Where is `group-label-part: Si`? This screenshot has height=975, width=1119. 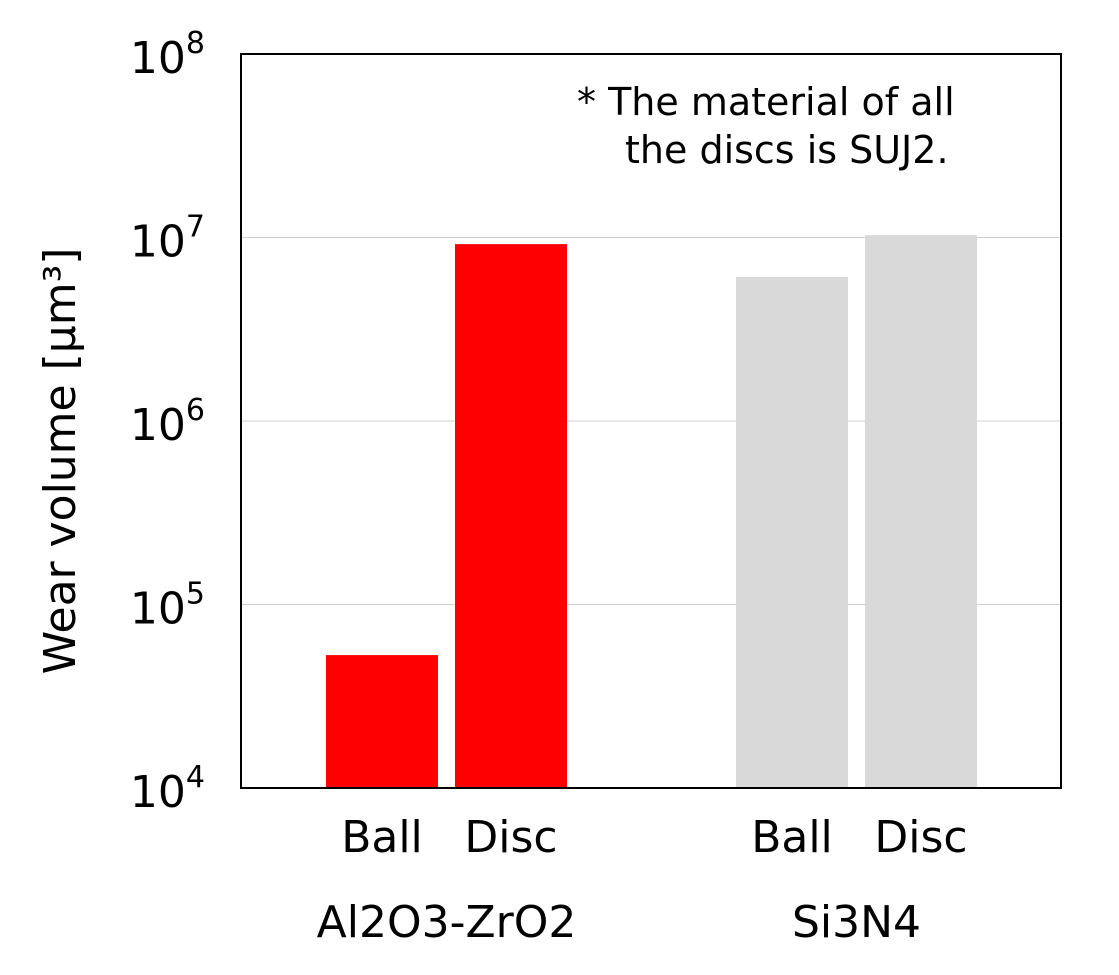
group-label-part: Si is located at coordinates (812, 922).